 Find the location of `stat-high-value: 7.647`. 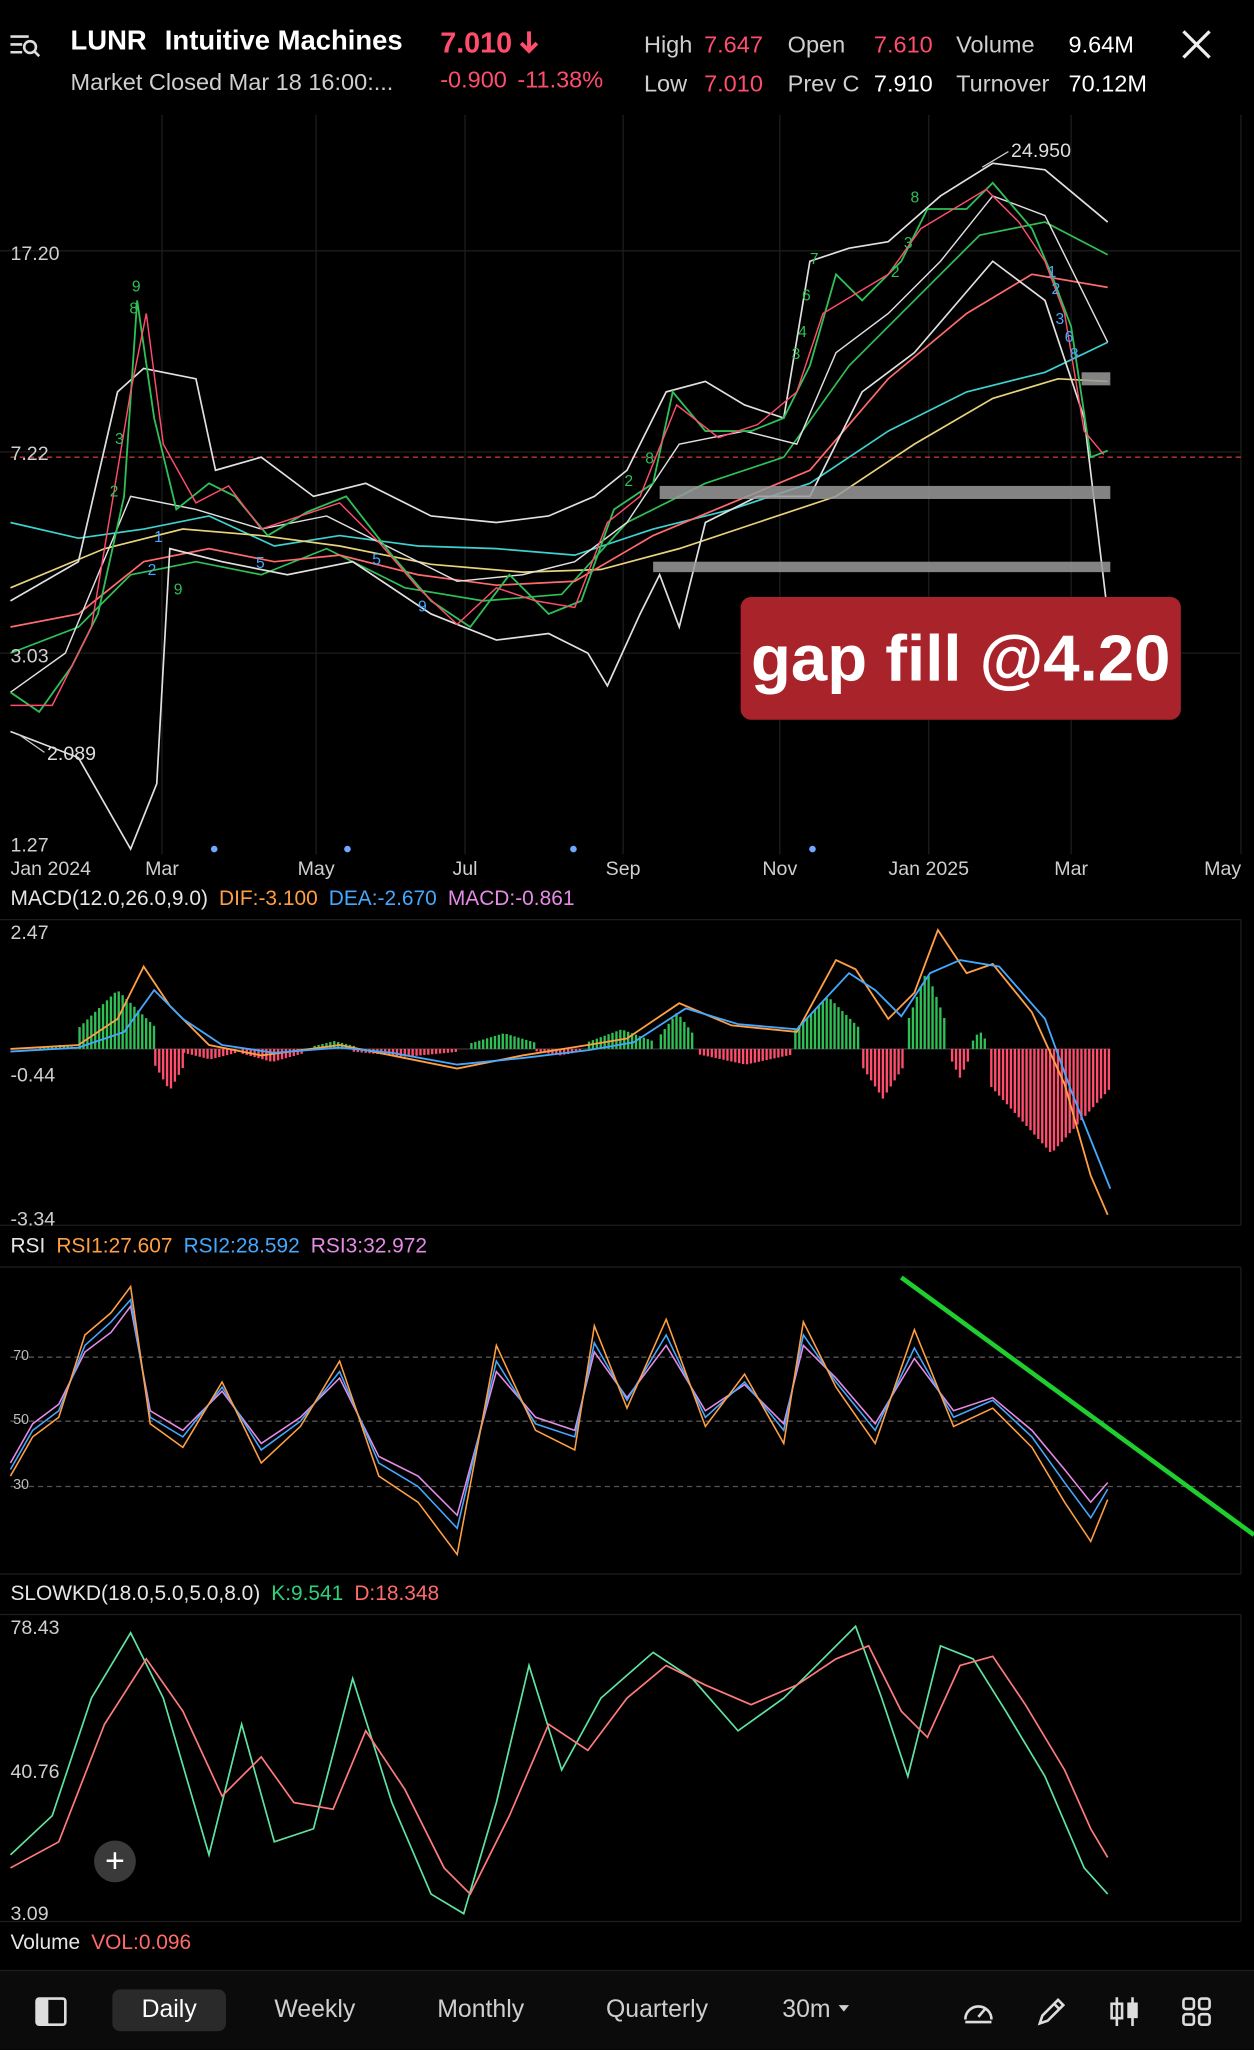

stat-high-value: 7.647 is located at coordinates (733, 44).